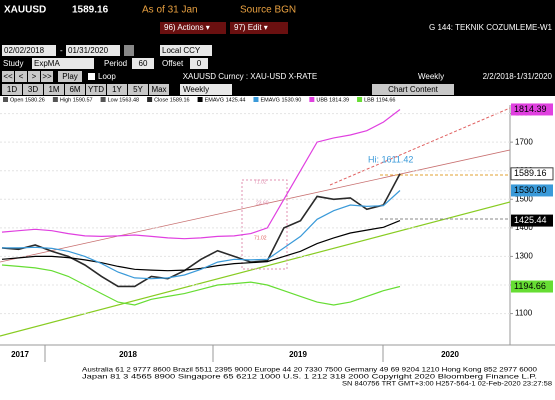  I want to click on period-label: 3D, so click(33, 89).